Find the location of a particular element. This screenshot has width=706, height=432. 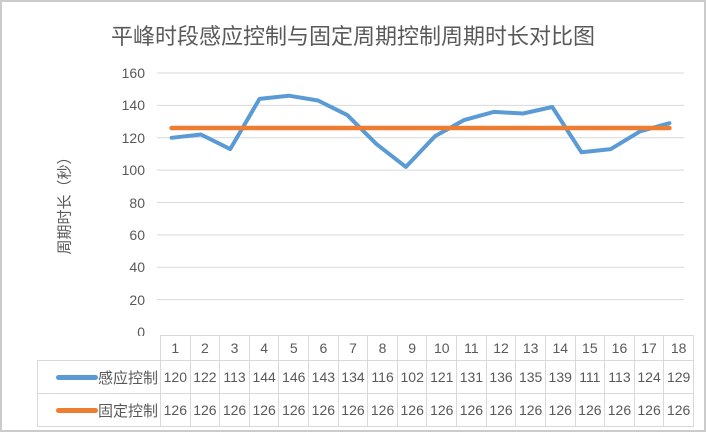

table-header-cell: 5 is located at coordinates (294, 348).